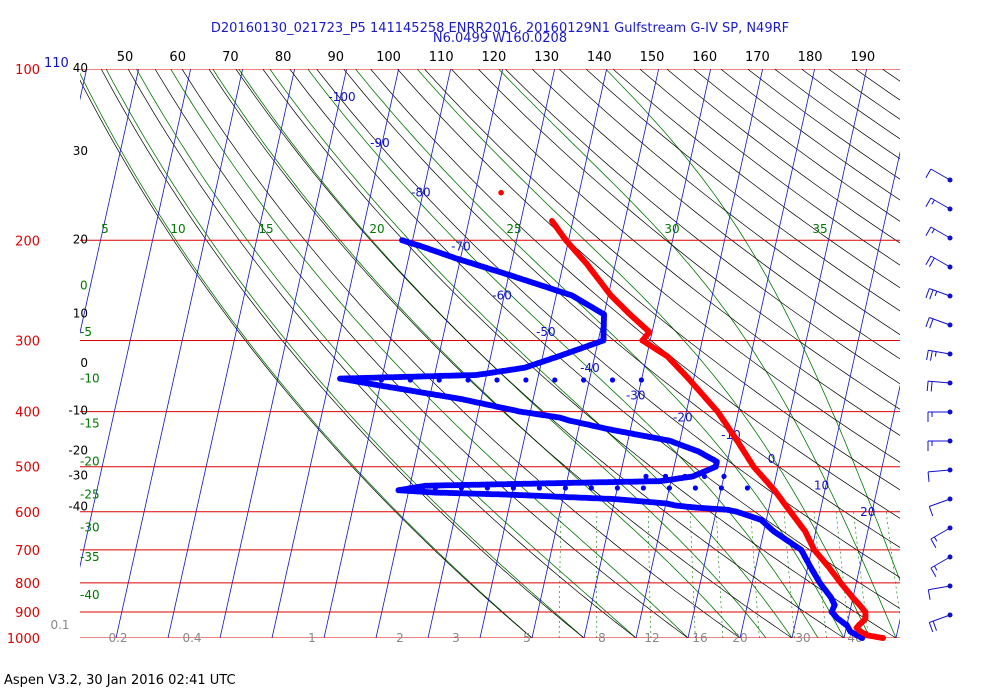  What do you see at coordinates (819, 229) in the screenshot?
I see `moist-adiabat-label: 35` at bounding box center [819, 229].